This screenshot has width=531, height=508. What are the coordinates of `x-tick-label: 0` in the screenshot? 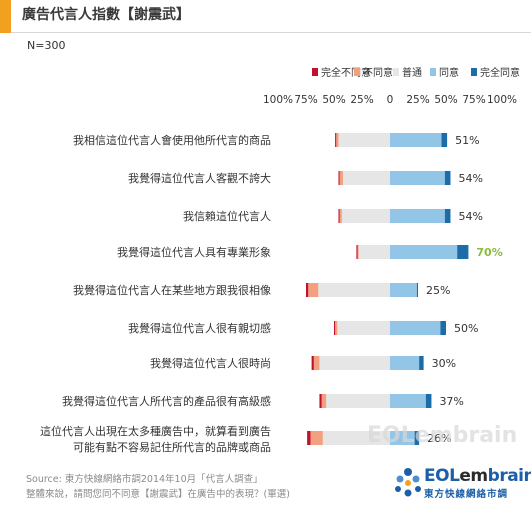 It's located at (390, 100).